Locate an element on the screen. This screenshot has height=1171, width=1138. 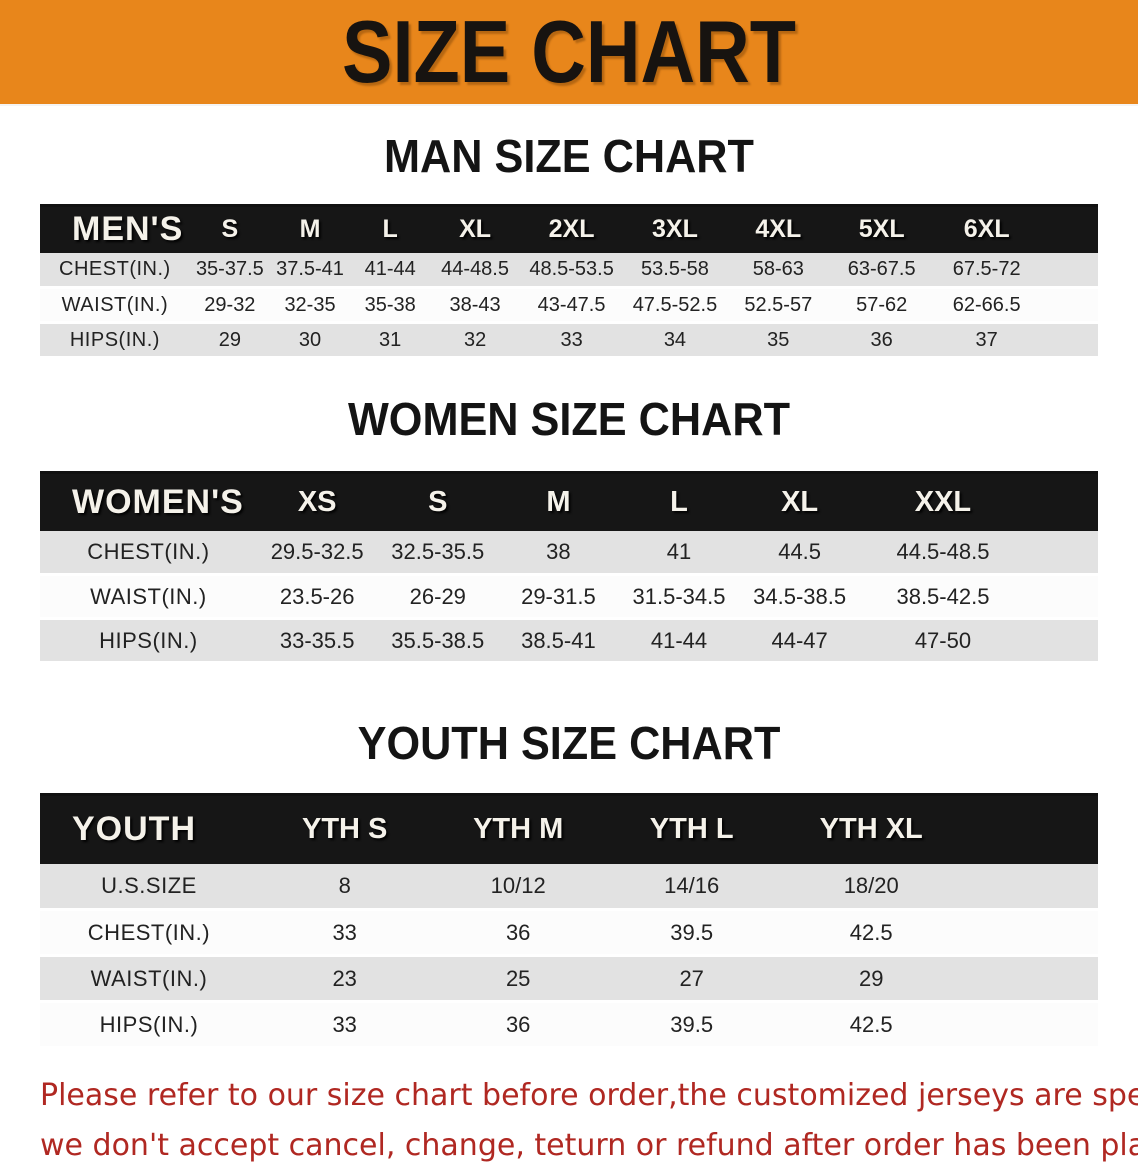
size-value-cell: 34 is located at coordinates (675, 340).